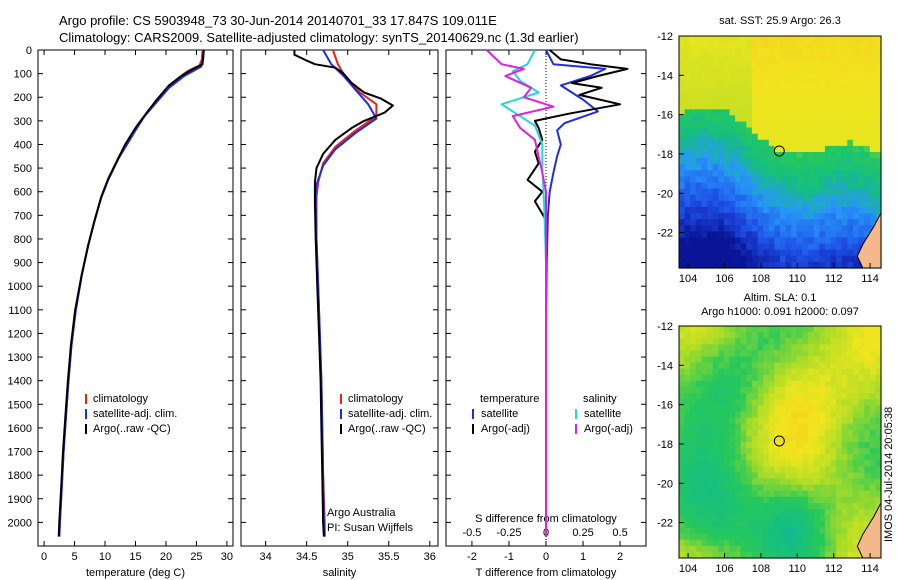 The height and width of the screenshot is (580, 900). I want to click on temperature-xtick-label: 0, so click(44, 557).